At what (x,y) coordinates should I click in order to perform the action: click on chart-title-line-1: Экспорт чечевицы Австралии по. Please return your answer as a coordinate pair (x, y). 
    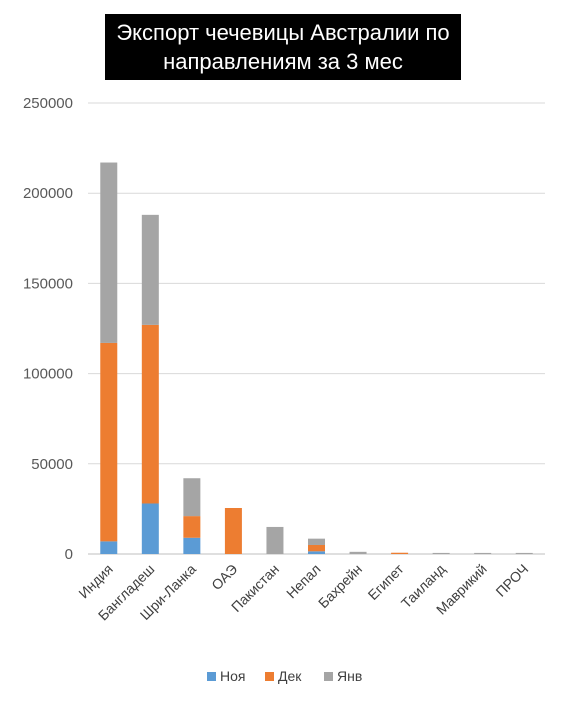
    Looking at the image, I should click on (283, 32).